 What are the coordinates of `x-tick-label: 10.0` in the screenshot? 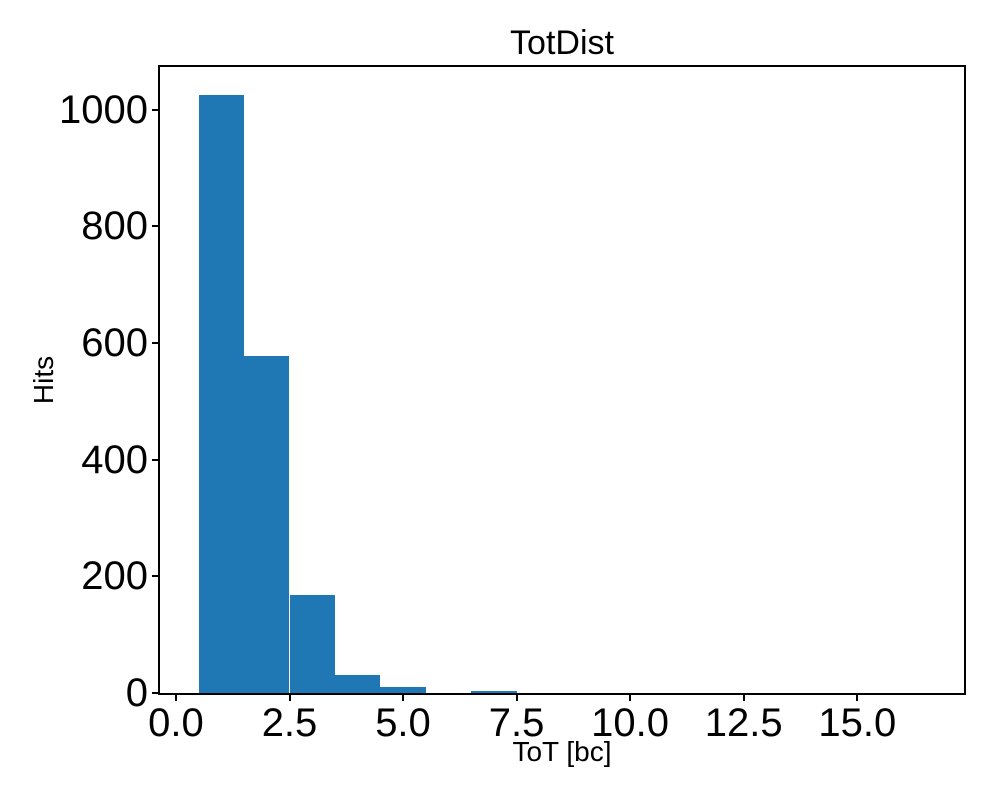 It's located at (630, 723).